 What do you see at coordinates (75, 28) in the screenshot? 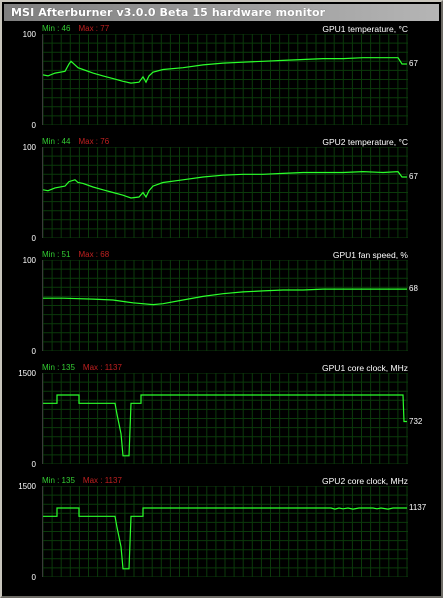
I see `minmax-label: Min : 46 Max : 77` at bounding box center [75, 28].